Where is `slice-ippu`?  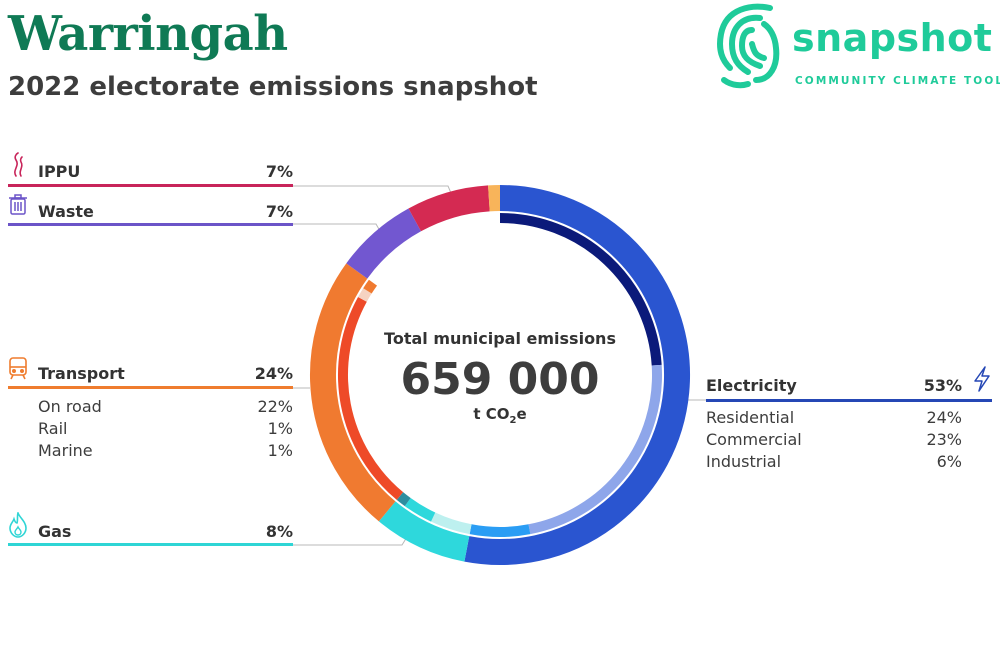
slice-ippu is located at coordinates (449, 208).